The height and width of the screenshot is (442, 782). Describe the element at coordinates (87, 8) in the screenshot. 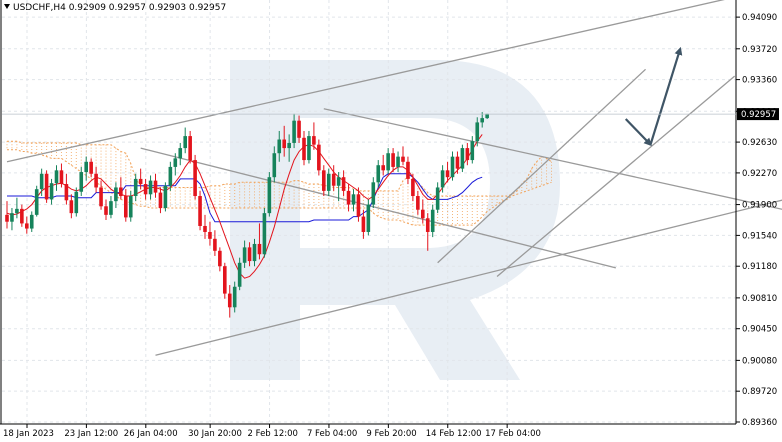

I see `ohlc-open: 0.92909` at that location.